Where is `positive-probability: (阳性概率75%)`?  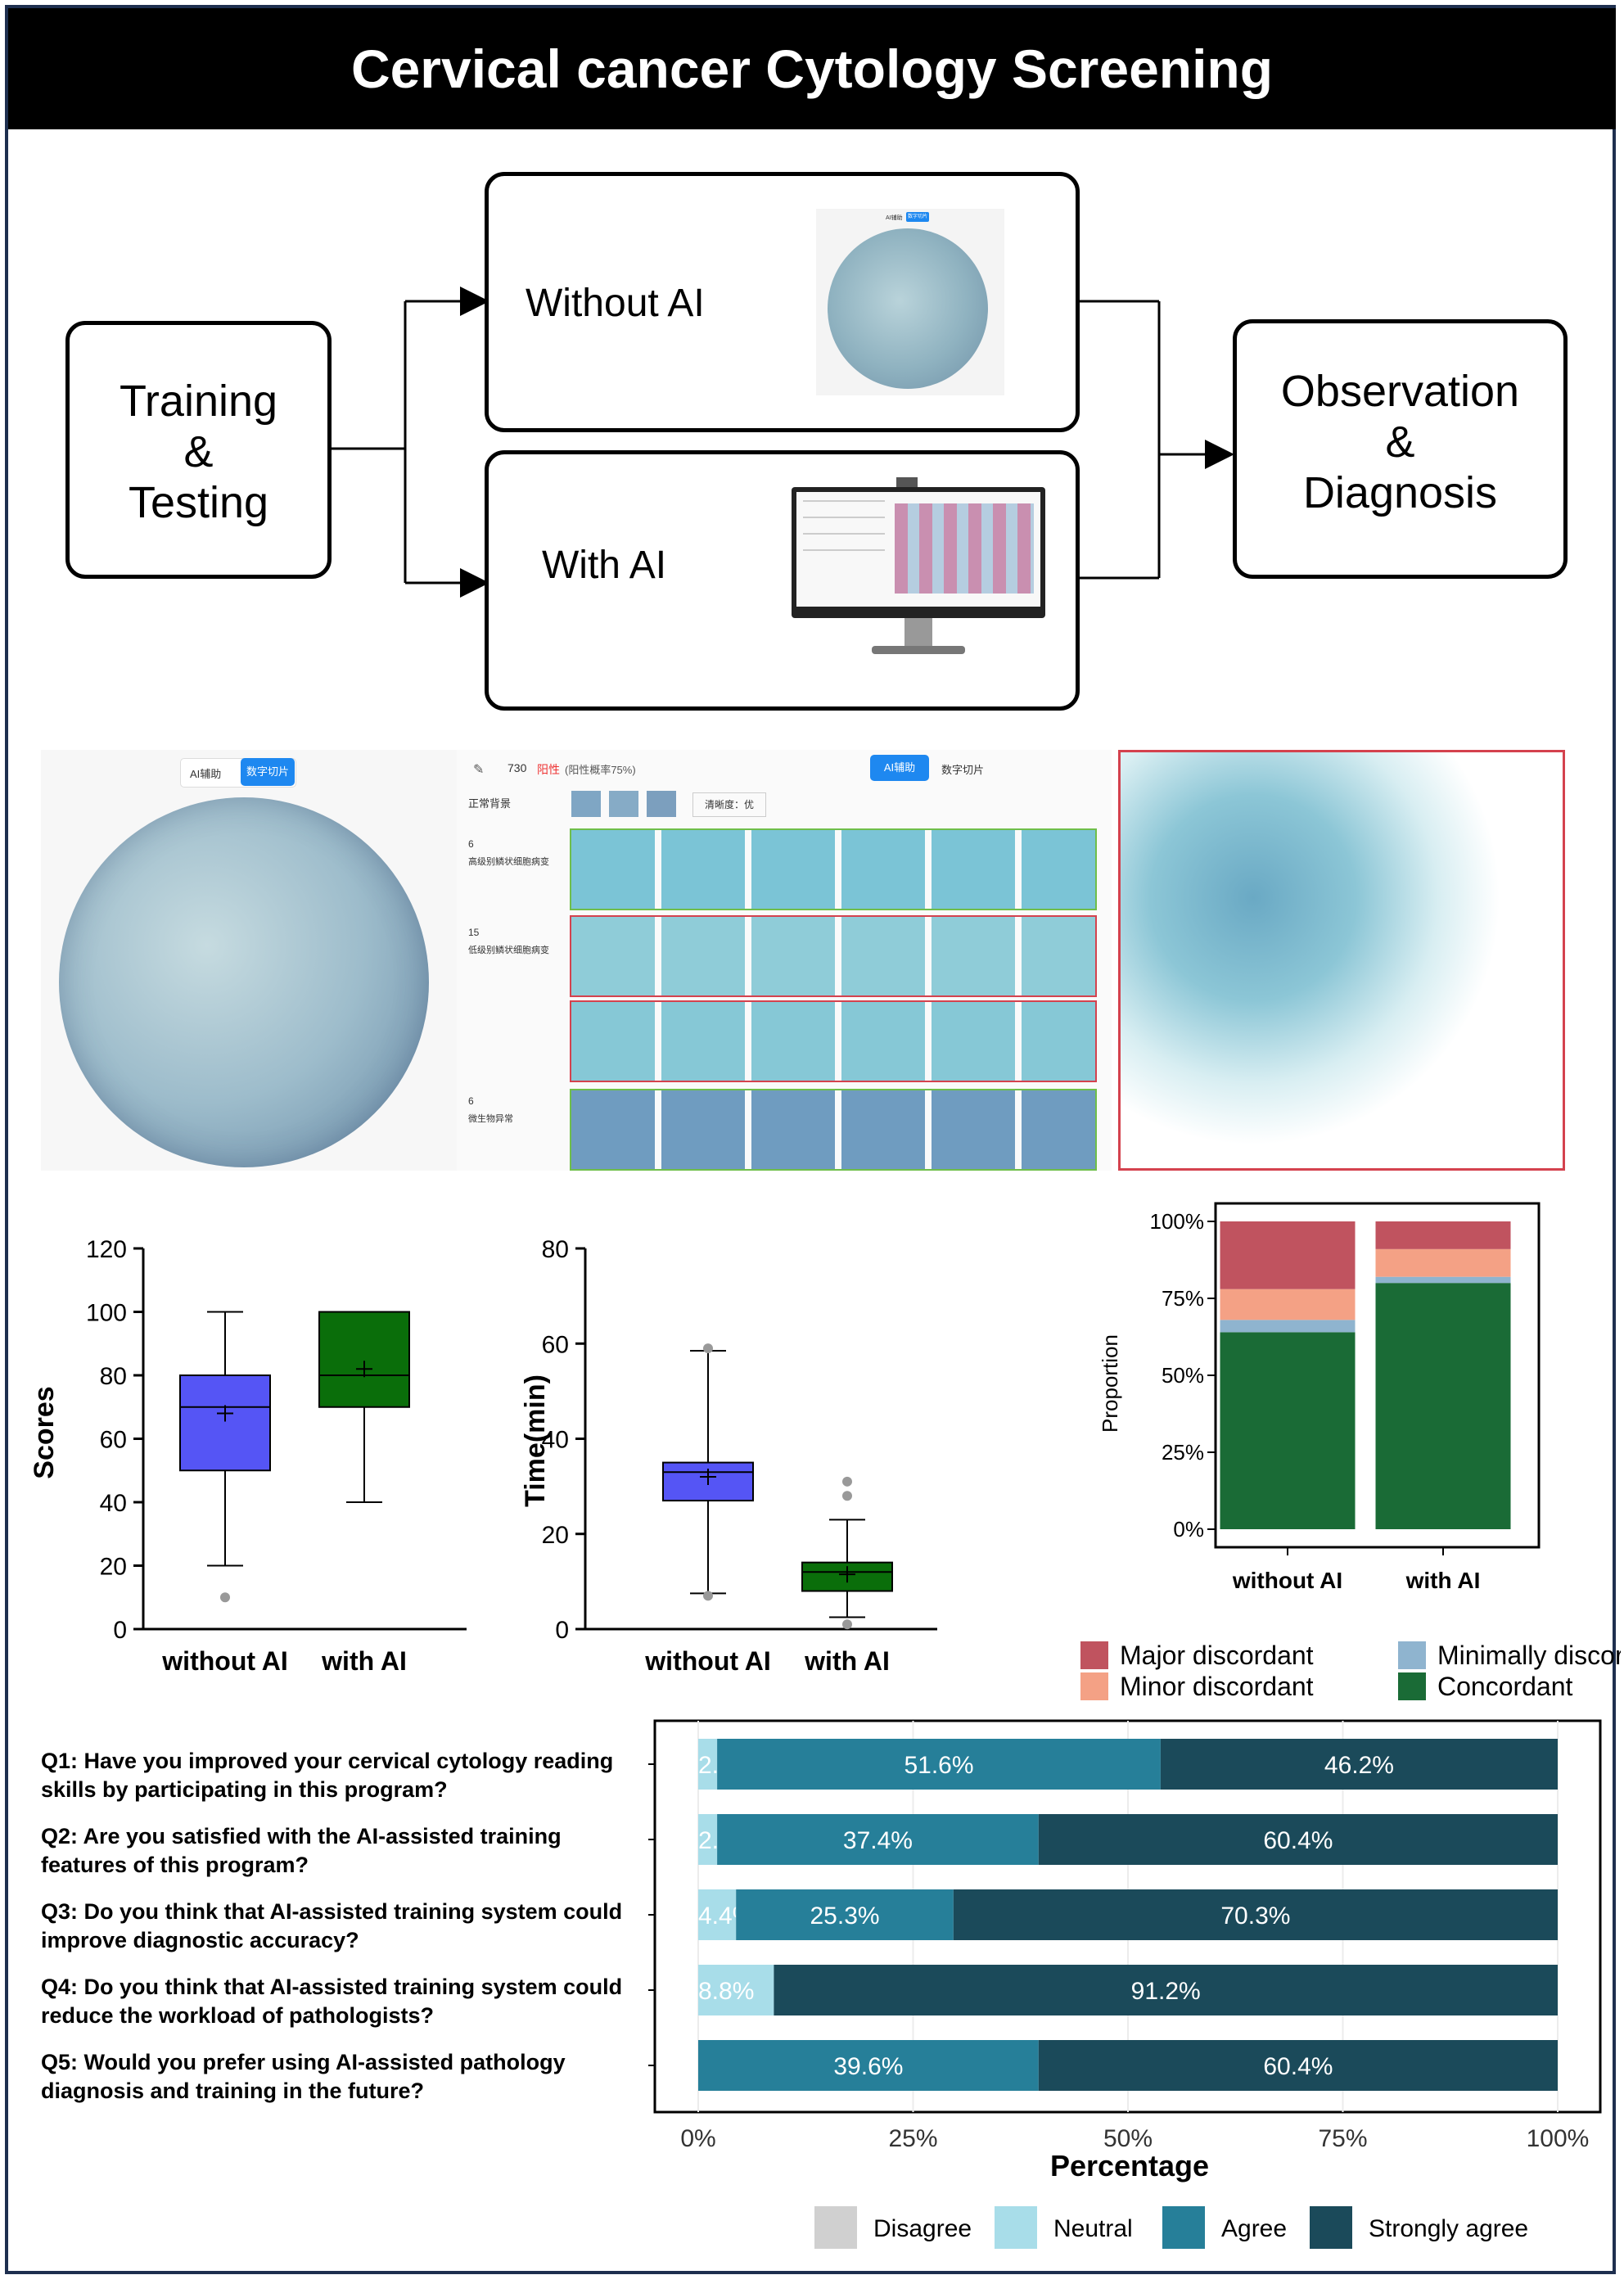
positive-probability: (阳性概率75%) is located at coordinates (601, 770).